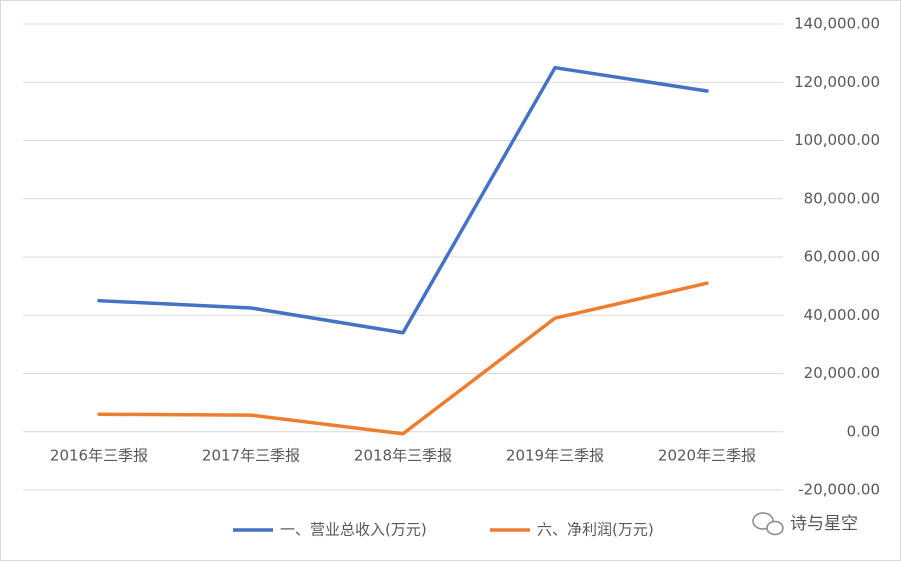  What do you see at coordinates (555, 455) in the screenshot?
I see `x-tick-label: 2019年三季报` at bounding box center [555, 455].